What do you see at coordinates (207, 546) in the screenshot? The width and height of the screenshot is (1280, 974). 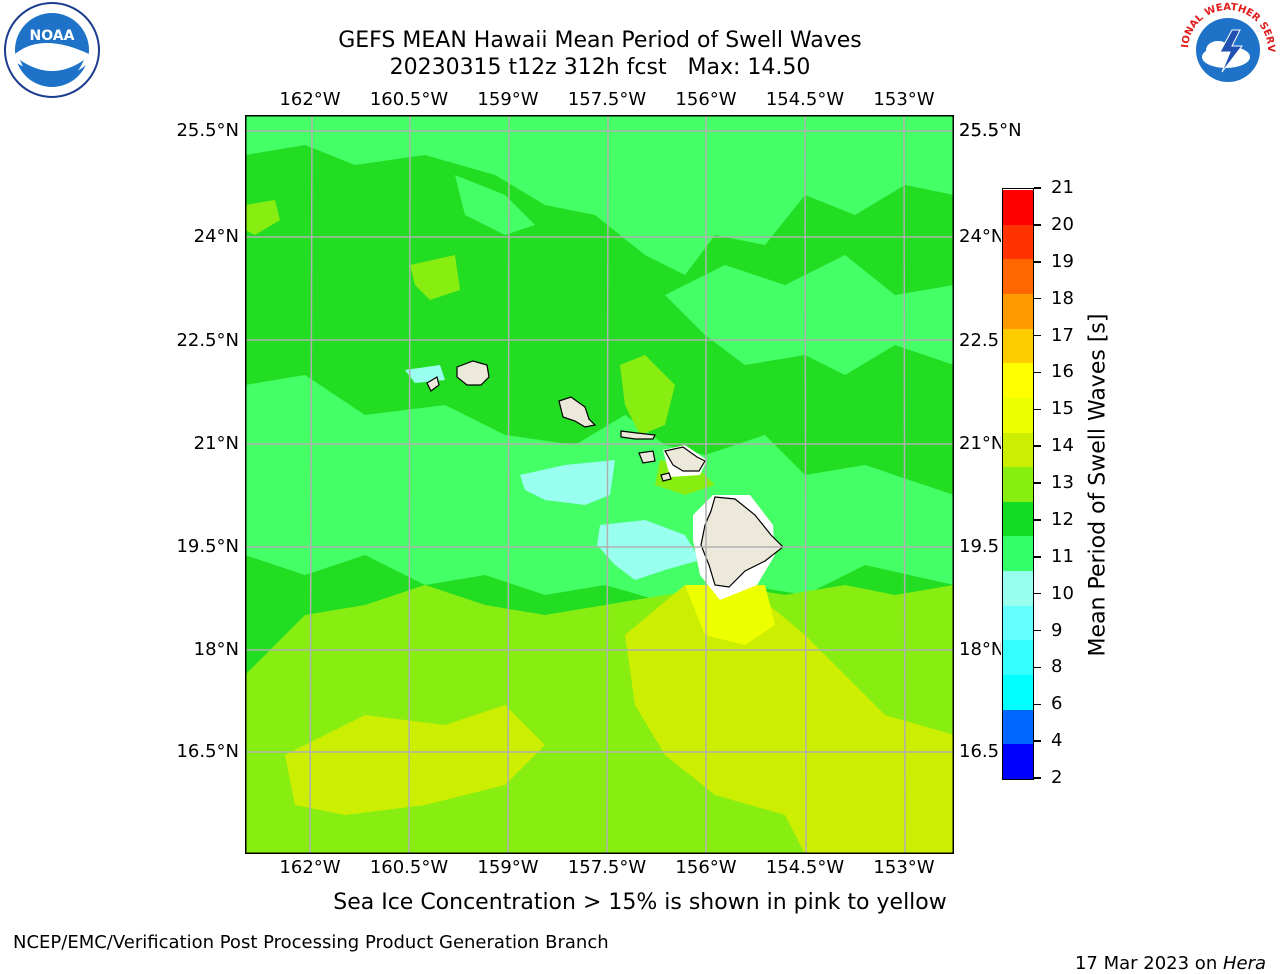 I see `lat-label-left: 19.5°N` at bounding box center [207, 546].